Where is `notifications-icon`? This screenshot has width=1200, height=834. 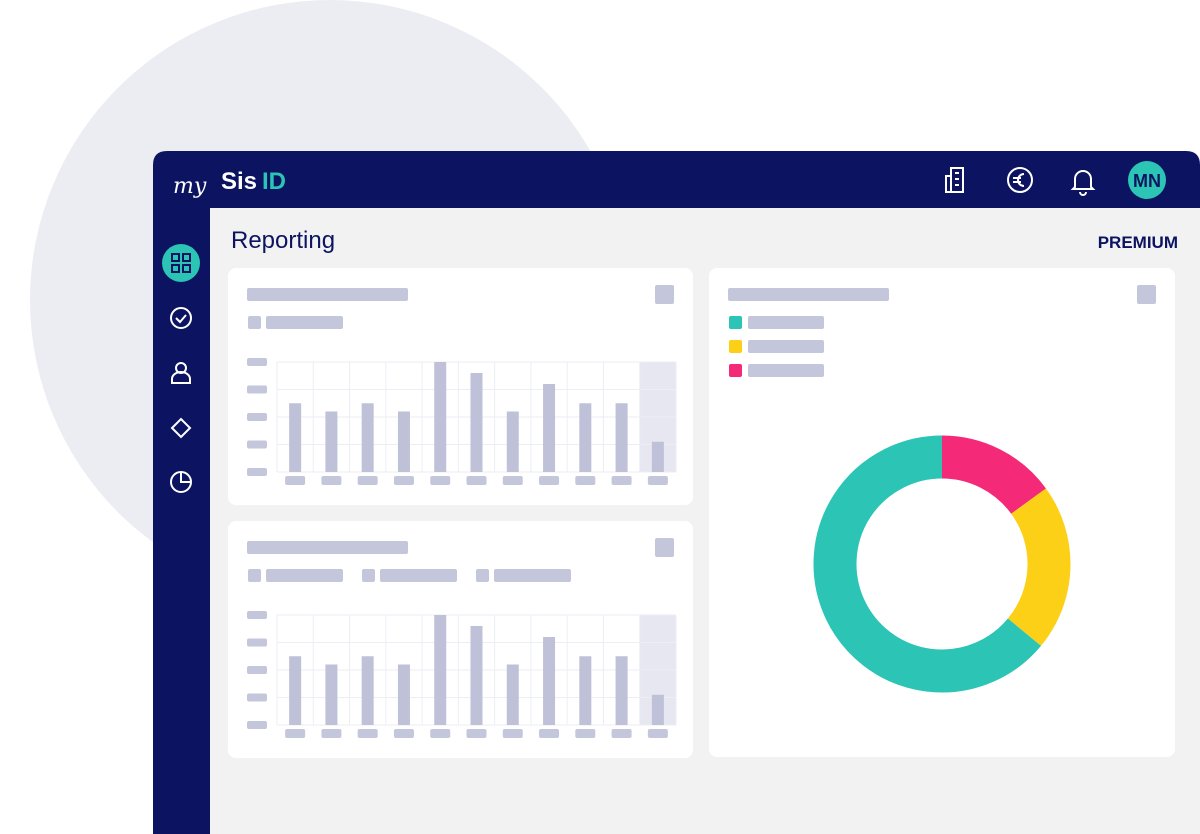
notifications-icon is located at coordinates (1083, 183).